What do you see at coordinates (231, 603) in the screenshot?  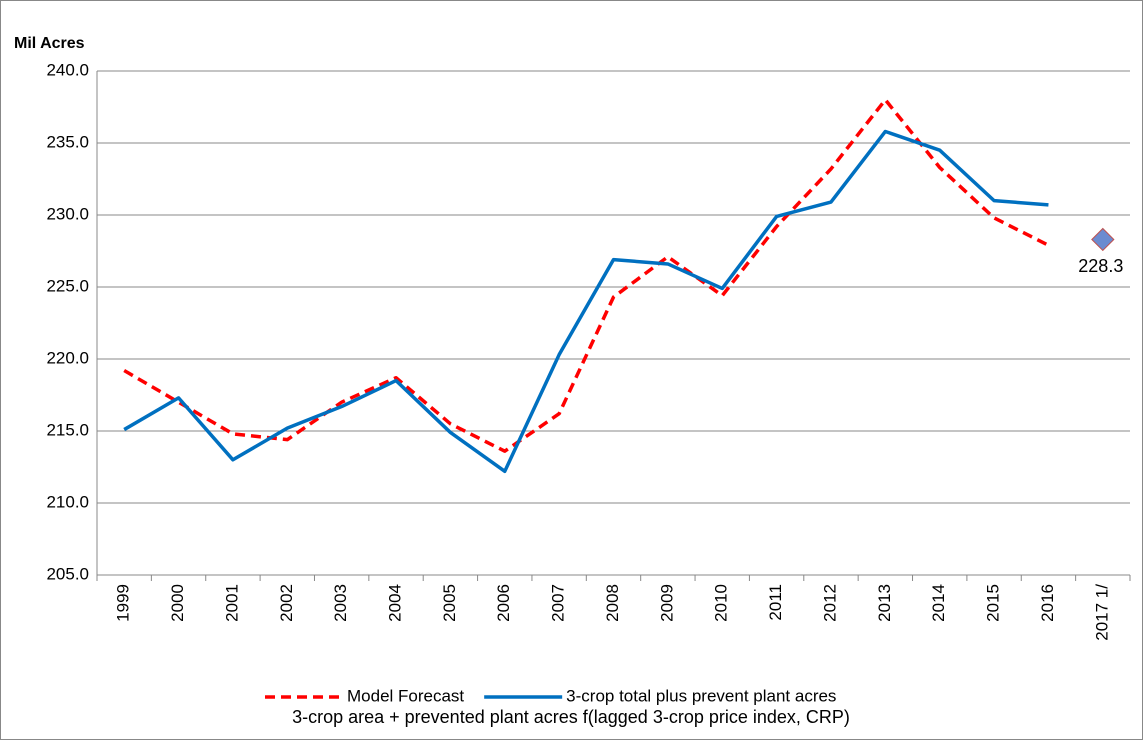 I see `x-tick-label: 2001` at bounding box center [231, 603].